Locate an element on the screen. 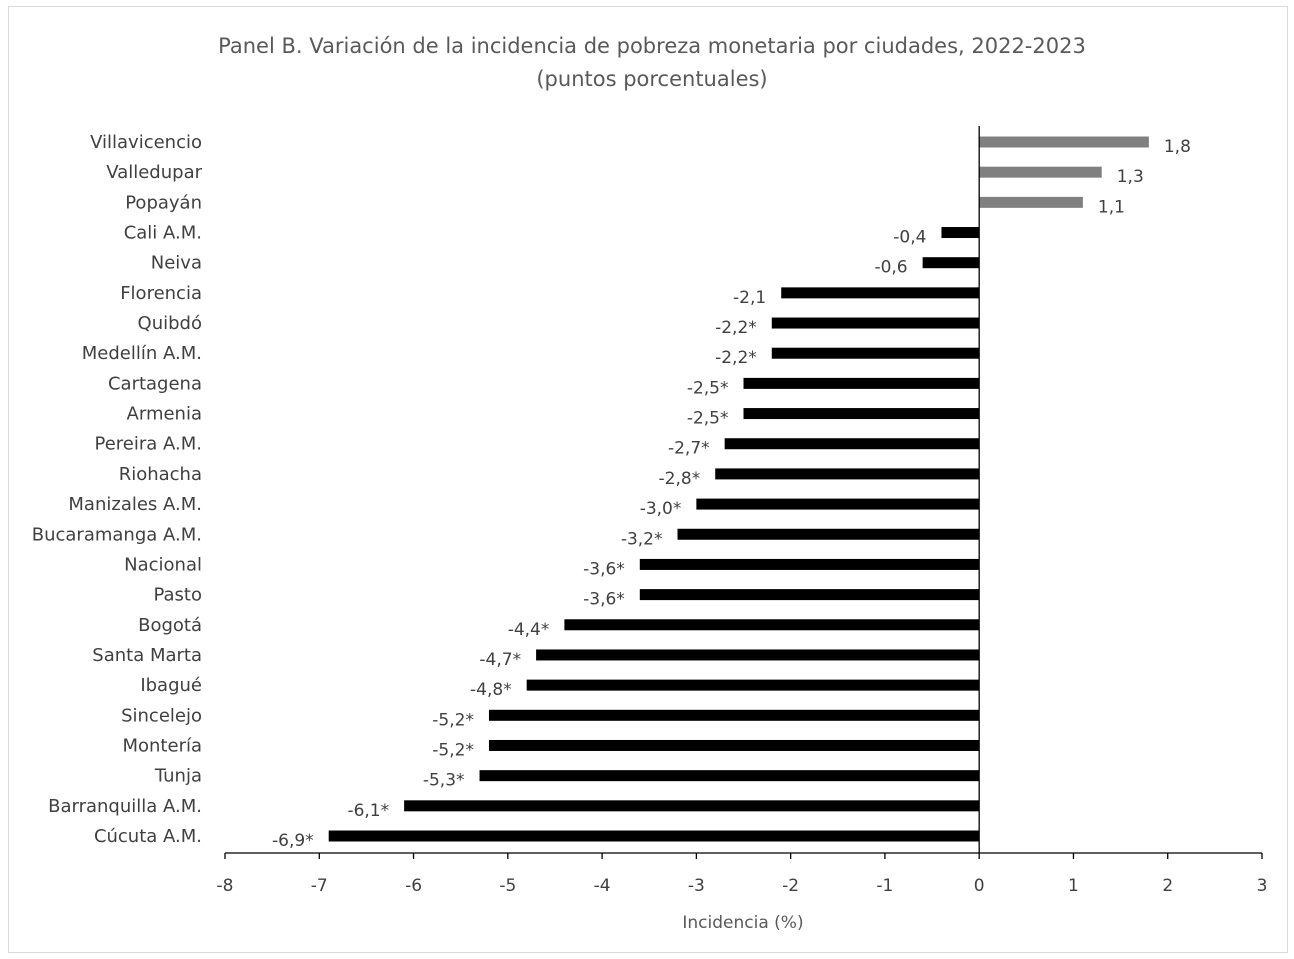 This screenshot has height=959, width=1294. category-label-10: Pereira A.M. is located at coordinates (149, 444).